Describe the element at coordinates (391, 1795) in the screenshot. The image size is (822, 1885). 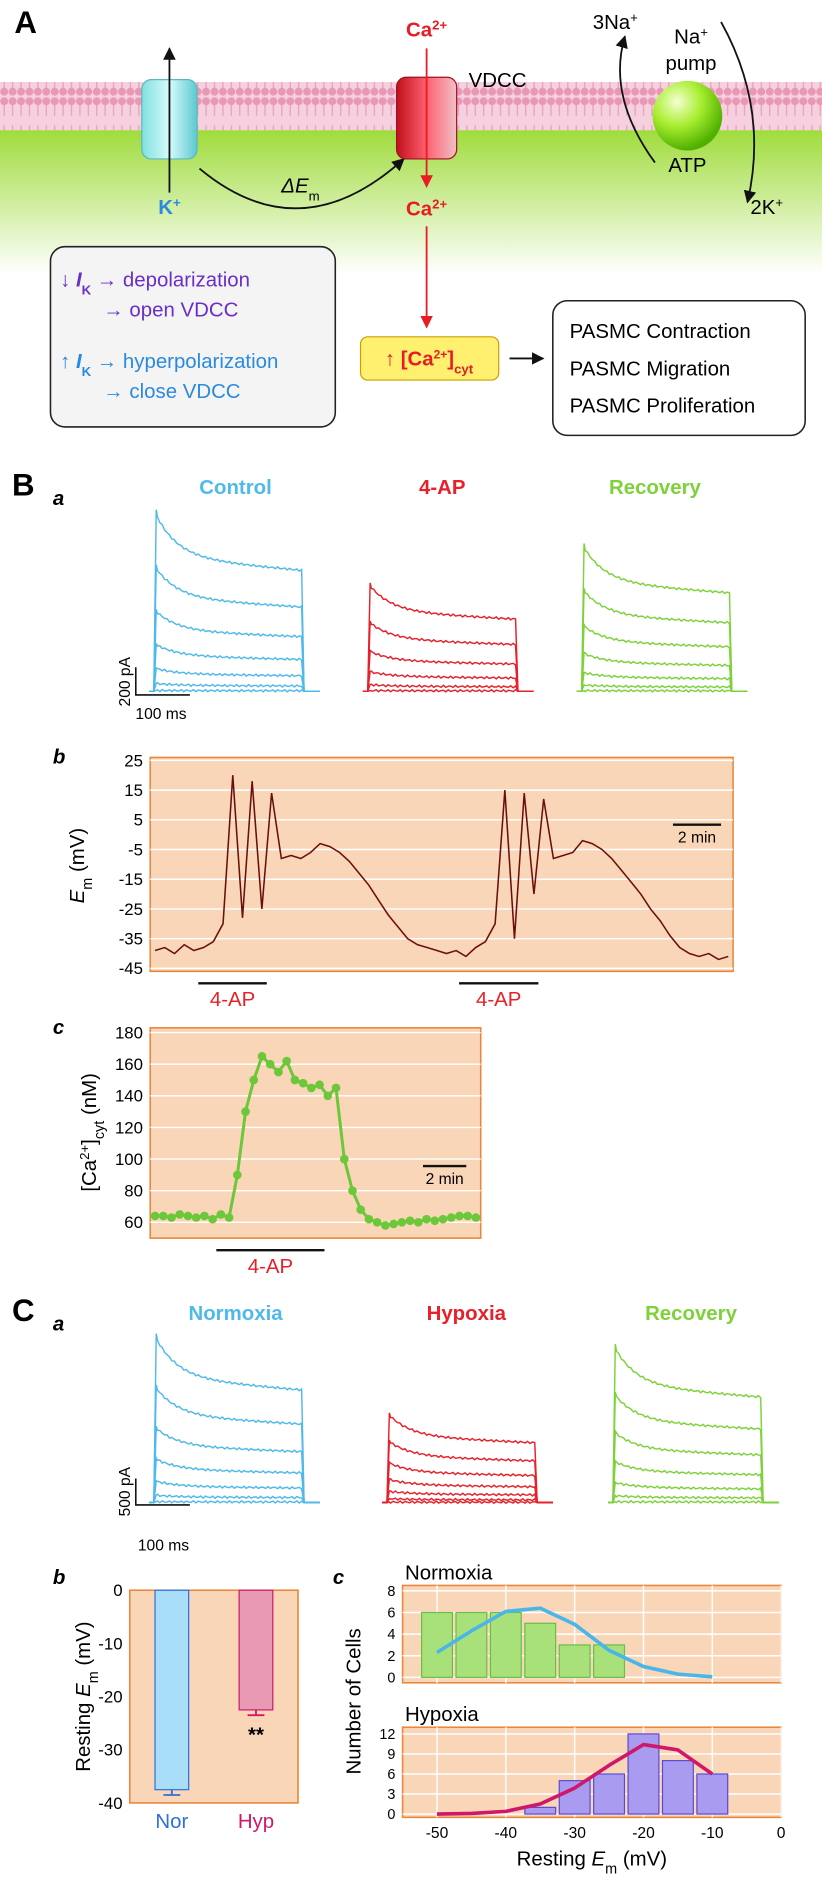
I see `y-tick-label: 3` at that location.